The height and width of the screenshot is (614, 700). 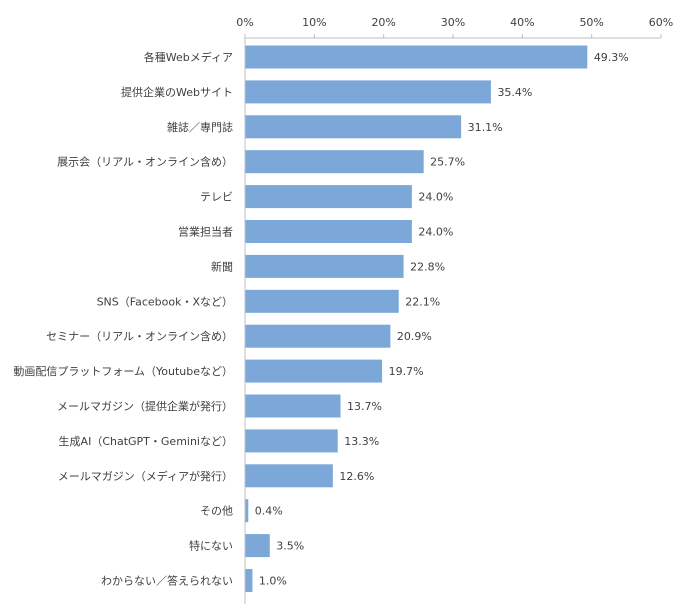 I want to click on category-label: その他, so click(x=216, y=511).